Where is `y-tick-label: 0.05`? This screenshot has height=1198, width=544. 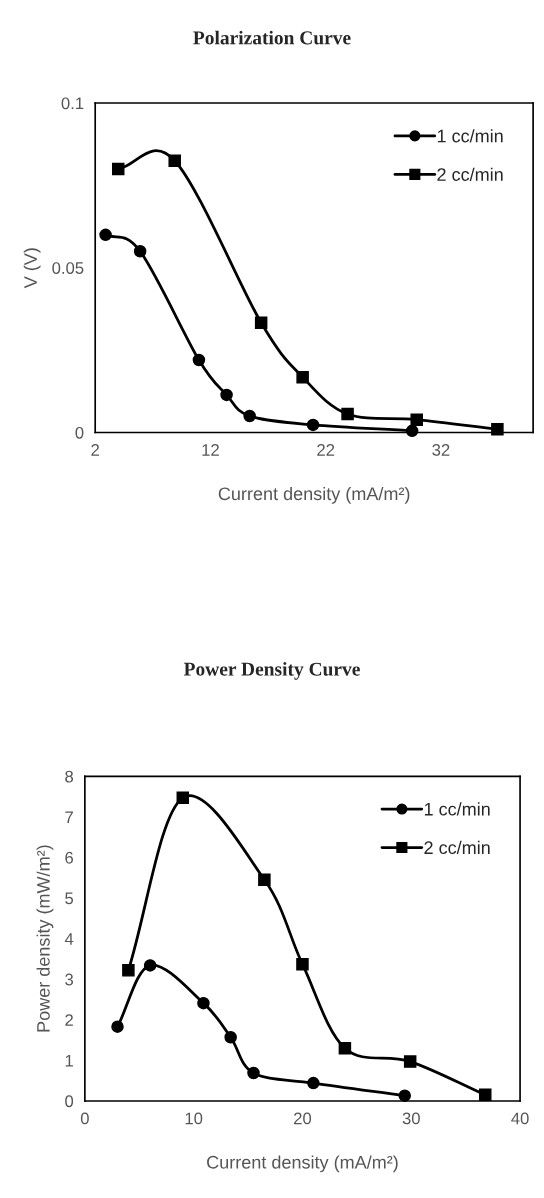 y-tick-label: 0.05 is located at coordinates (68, 268).